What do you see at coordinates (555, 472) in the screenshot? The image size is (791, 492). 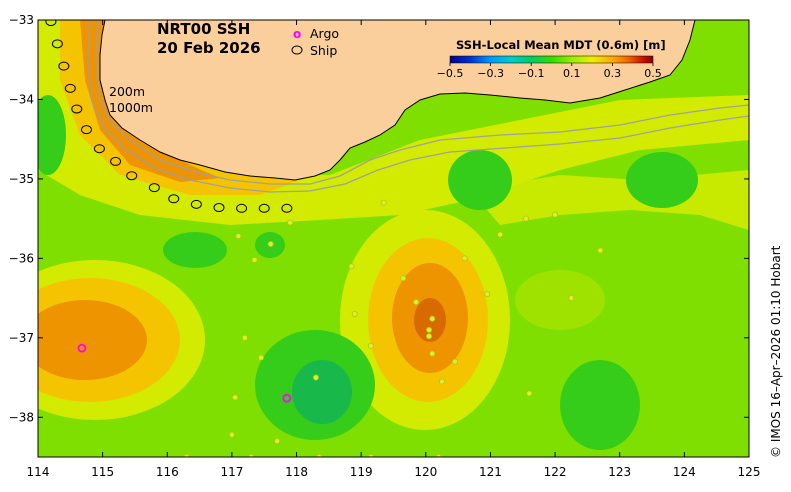 I see `x-tick-label: 122` at bounding box center [555, 472].